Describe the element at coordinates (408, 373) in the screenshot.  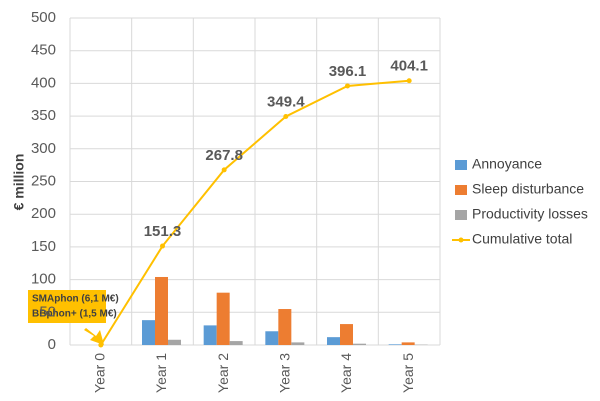
I see `x-tick-label: Year 5` at that location.